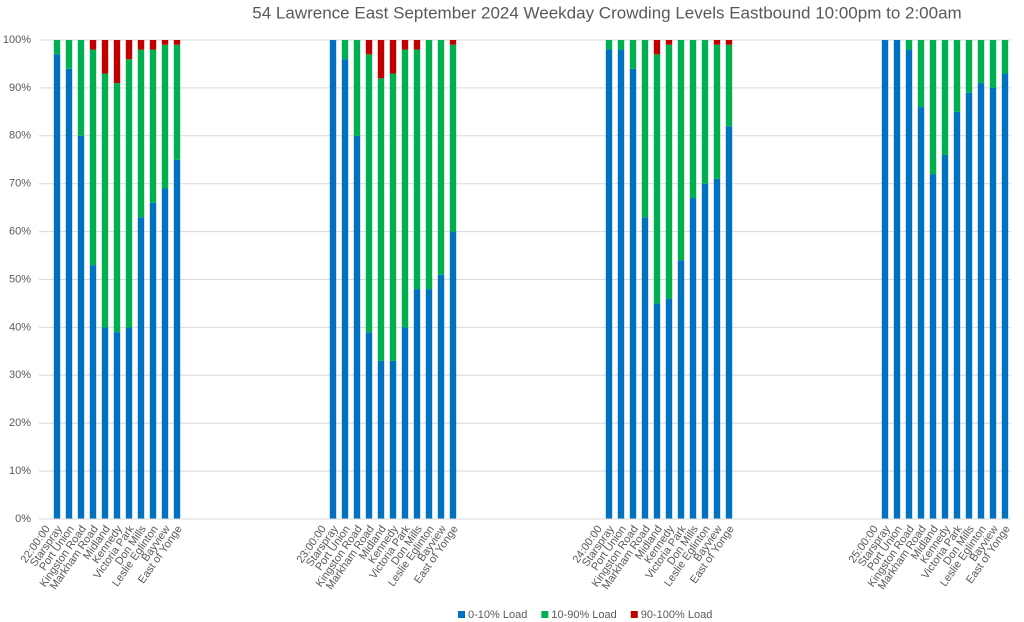 This screenshot has height=622, width=1024. What do you see at coordinates (20, 327) in the screenshot?
I see `y-tick-label: 40%` at bounding box center [20, 327].